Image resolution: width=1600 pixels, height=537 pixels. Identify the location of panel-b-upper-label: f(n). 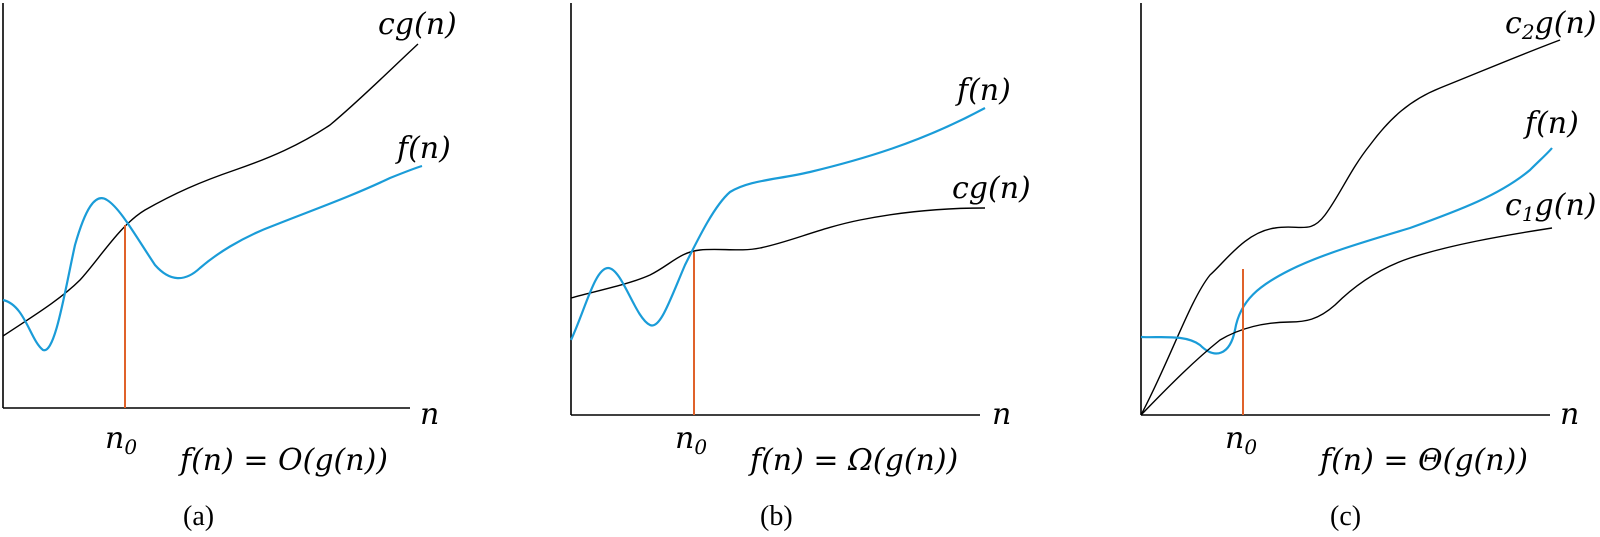
(983, 90).